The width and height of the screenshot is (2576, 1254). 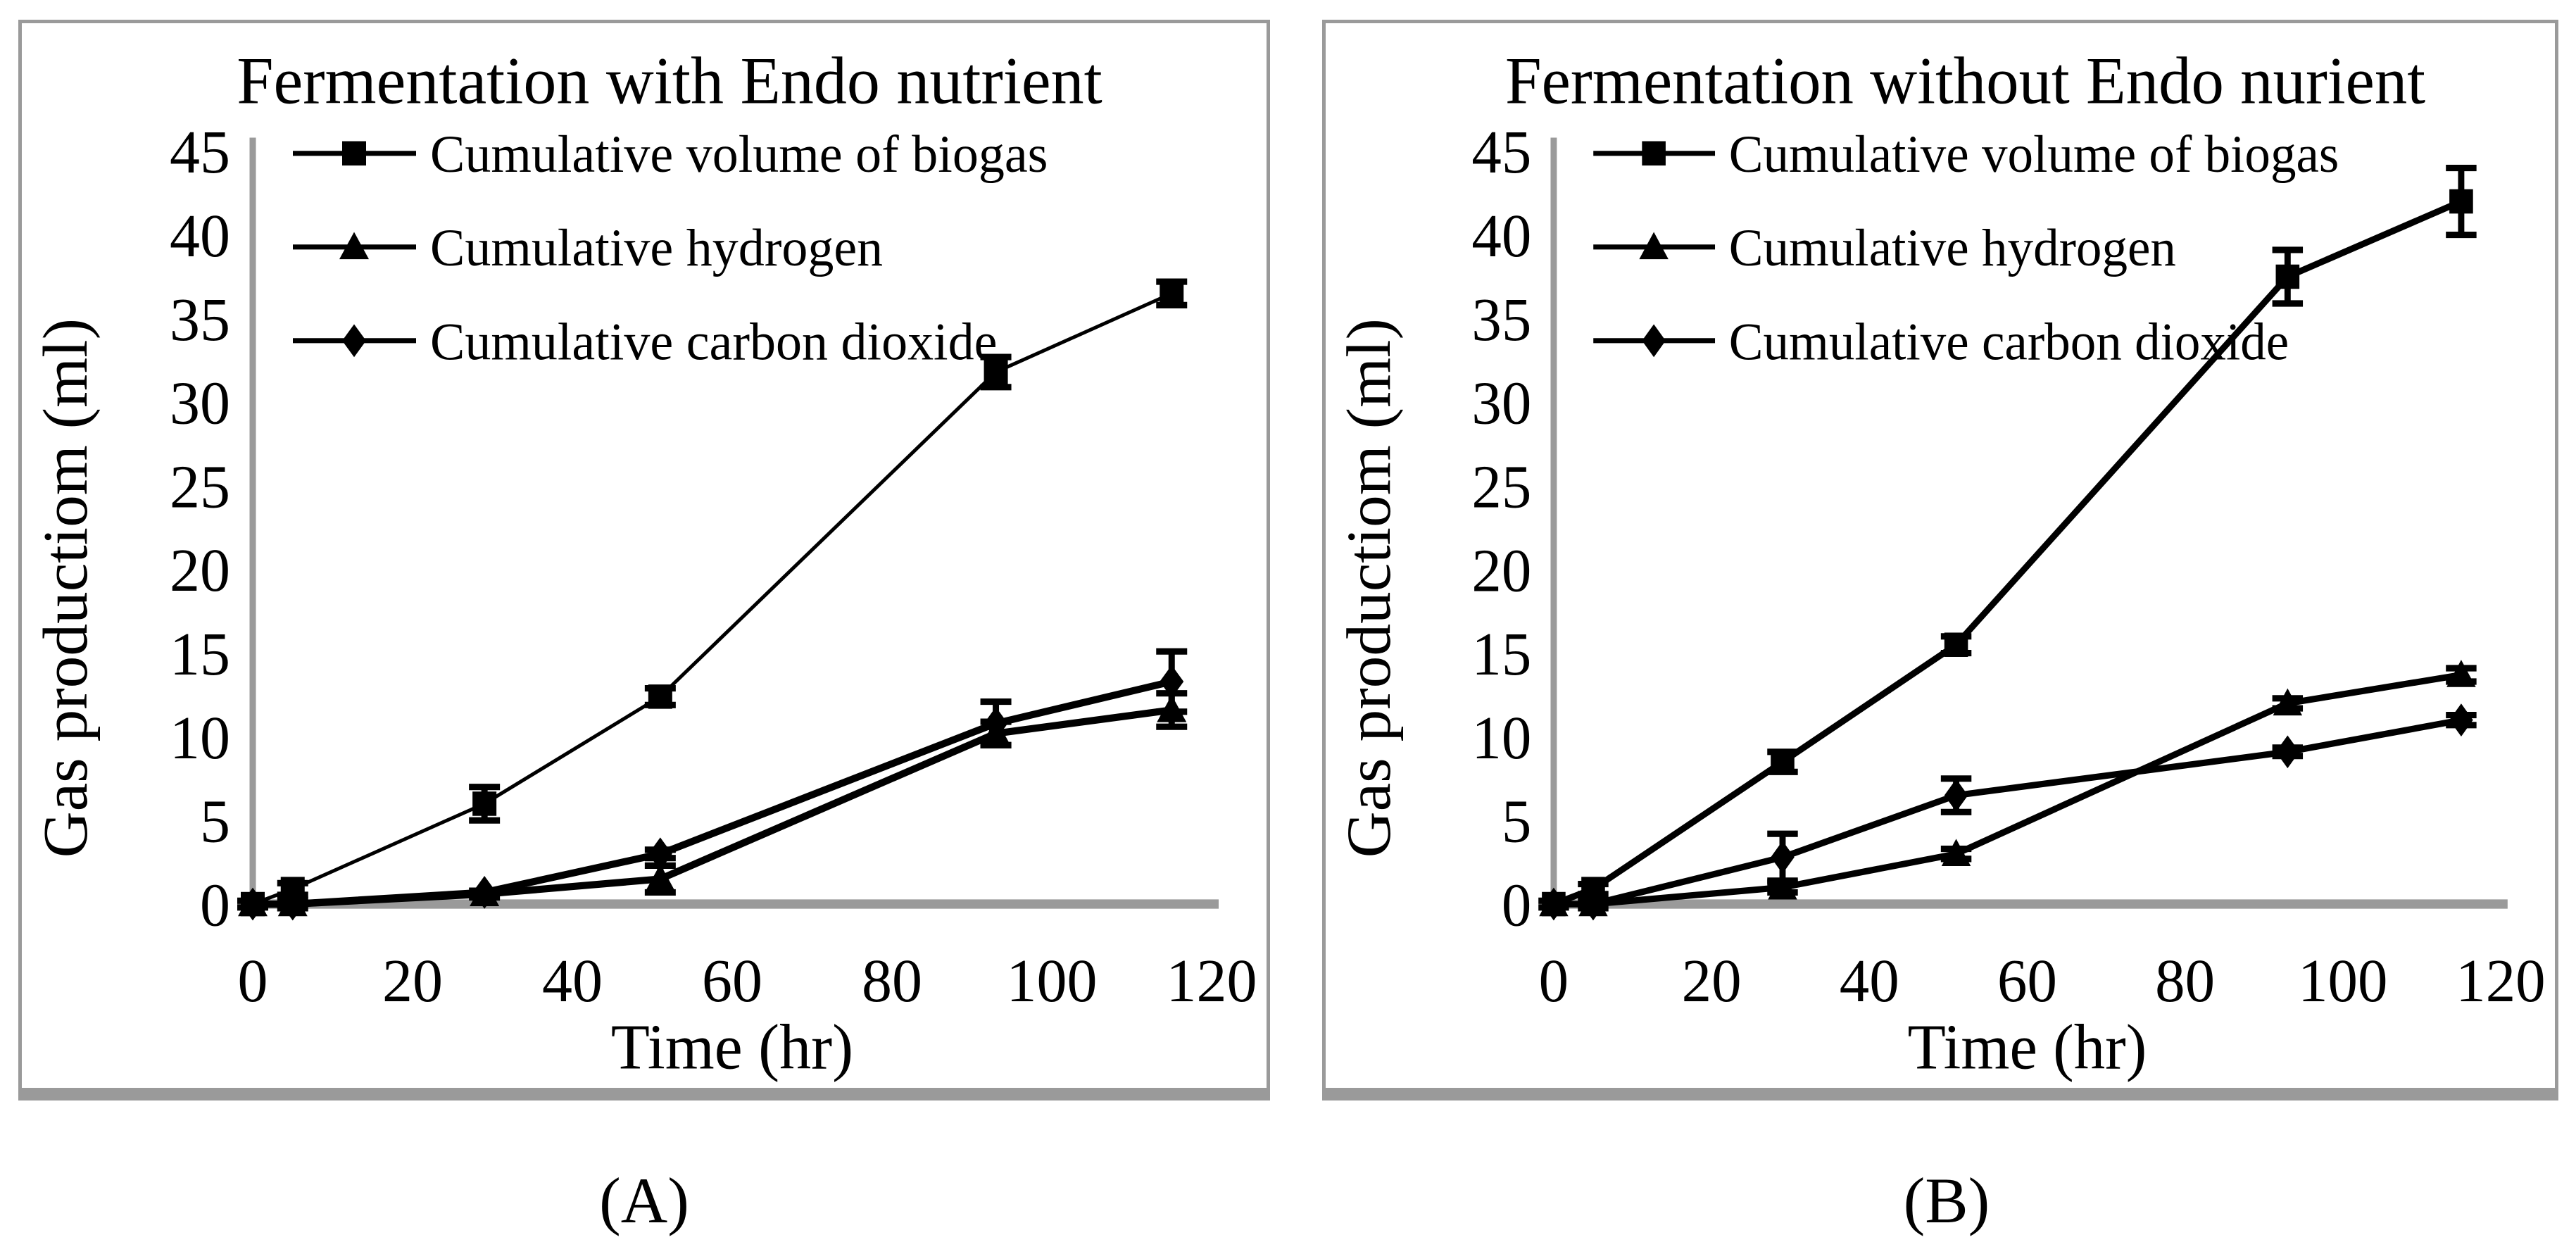 What do you see at coordinates (200, 403) in the screenshot?
I see `y-tick-label: 30` at bounding box center [200, 403].